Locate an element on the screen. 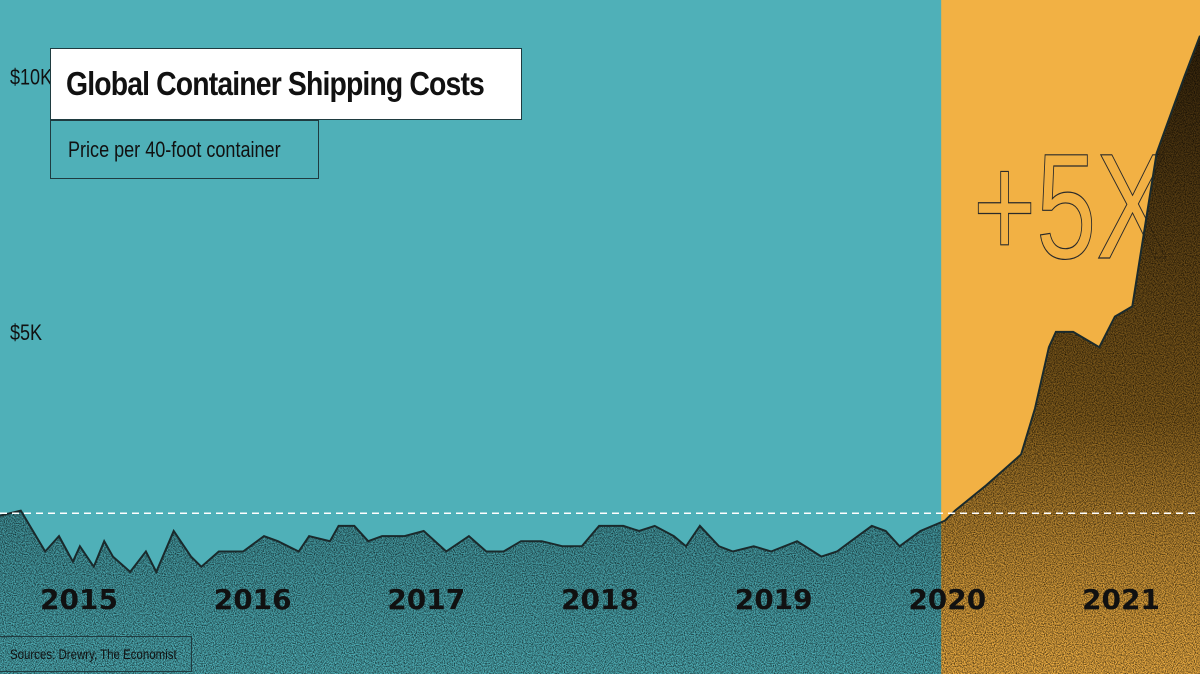  source-box: Sources: Drewry, The Economist is located at coordinates (96, 654).